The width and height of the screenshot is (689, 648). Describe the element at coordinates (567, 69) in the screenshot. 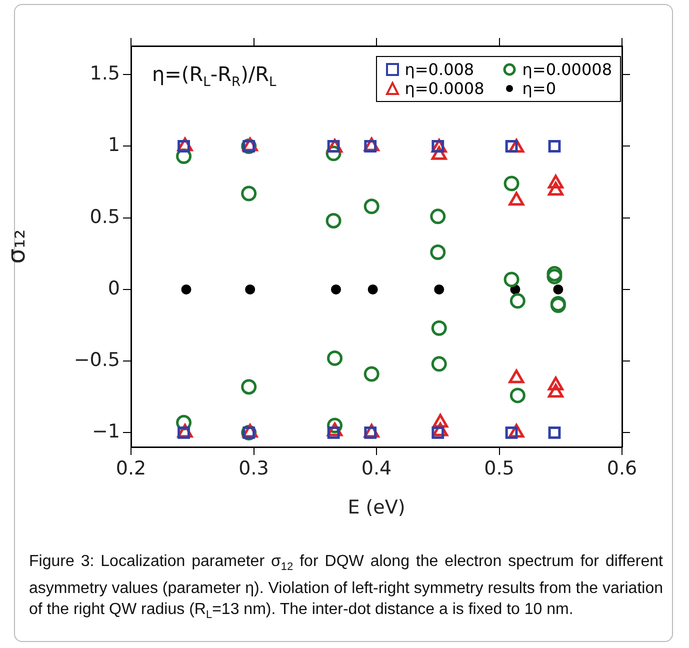

I see `legend-label: η=0.00008` at that location.